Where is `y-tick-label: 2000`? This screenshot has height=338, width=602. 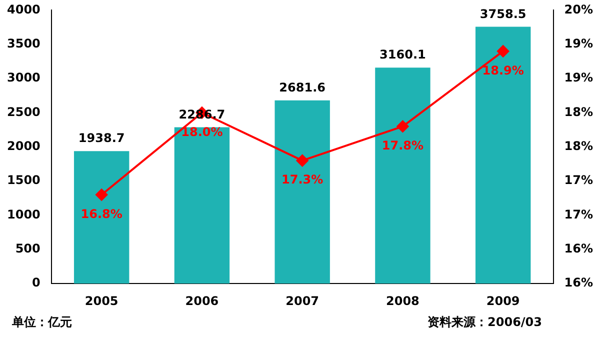
y-tick-label: 2000 is located at coordinates (23, 146).